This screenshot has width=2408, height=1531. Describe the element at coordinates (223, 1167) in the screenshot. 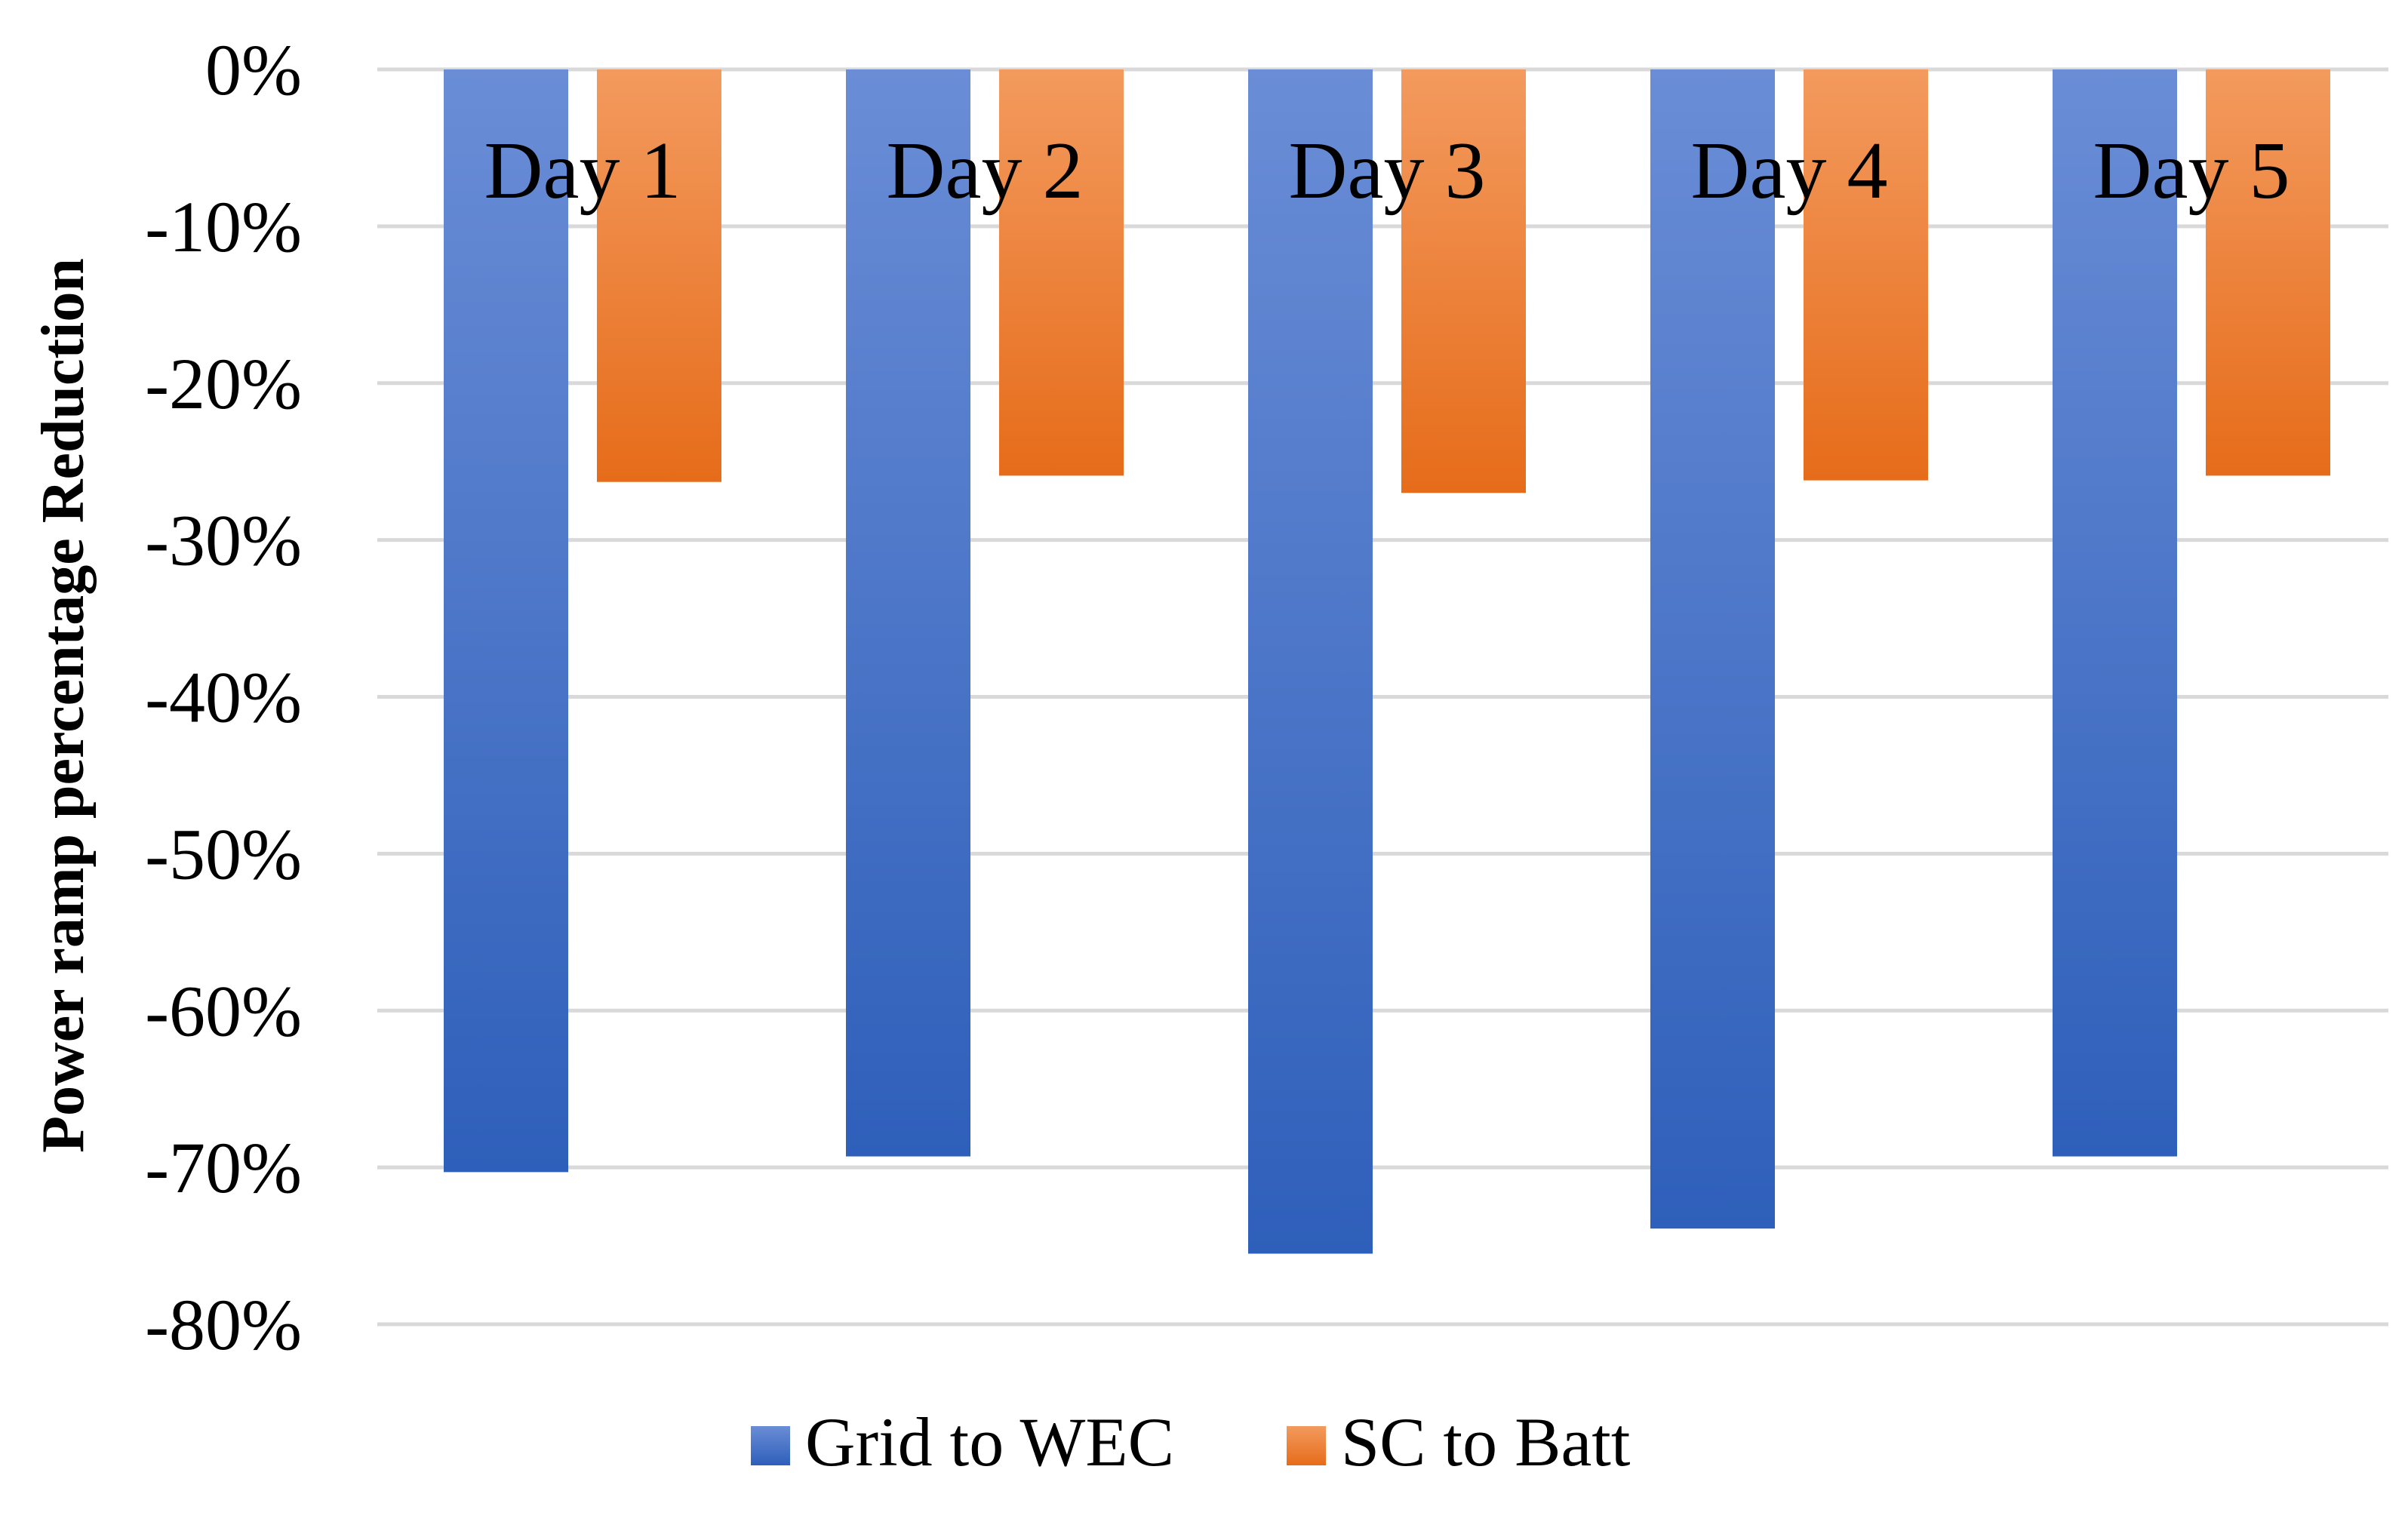

I see `y-tick-label: -70%` at that location.